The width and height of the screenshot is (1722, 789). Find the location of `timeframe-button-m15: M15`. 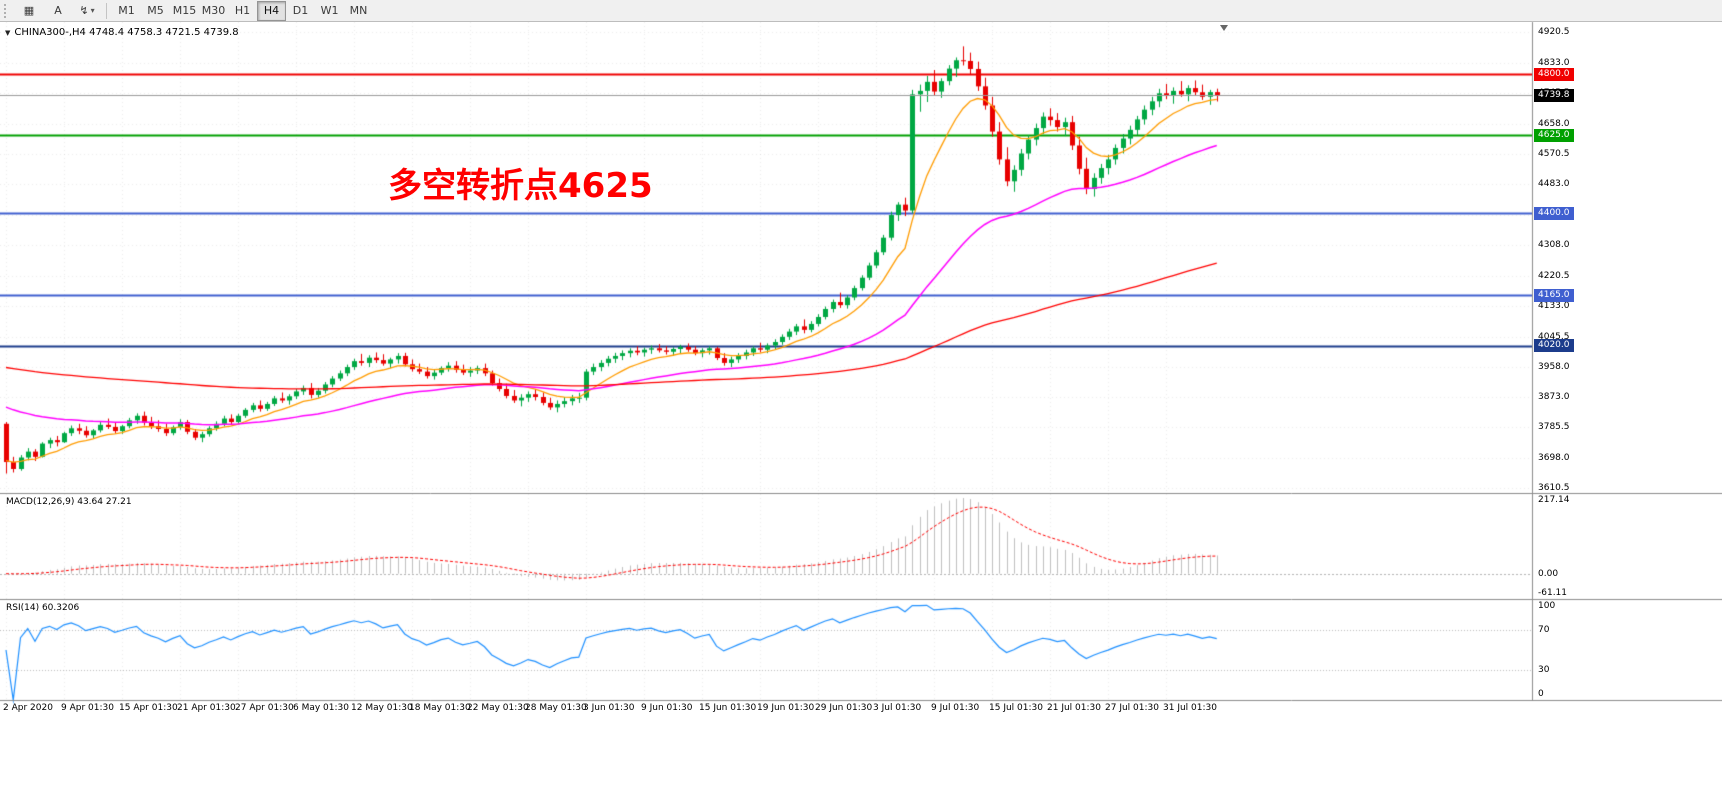

timeframe-button-m15: M15 is located at coordinates (184, 10).